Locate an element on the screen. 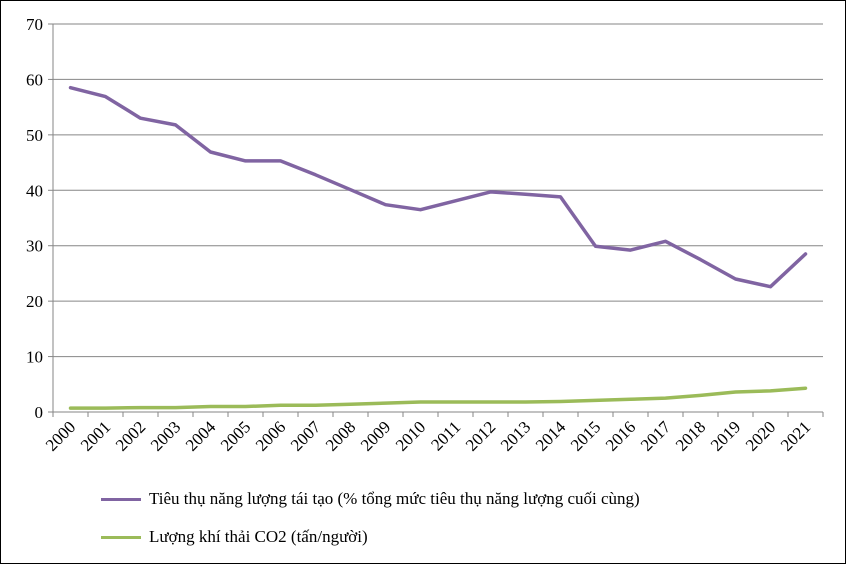 The width and height of the screenshot is (846, 564). y-tick-label: 40 is located at coordinates (34, 190).